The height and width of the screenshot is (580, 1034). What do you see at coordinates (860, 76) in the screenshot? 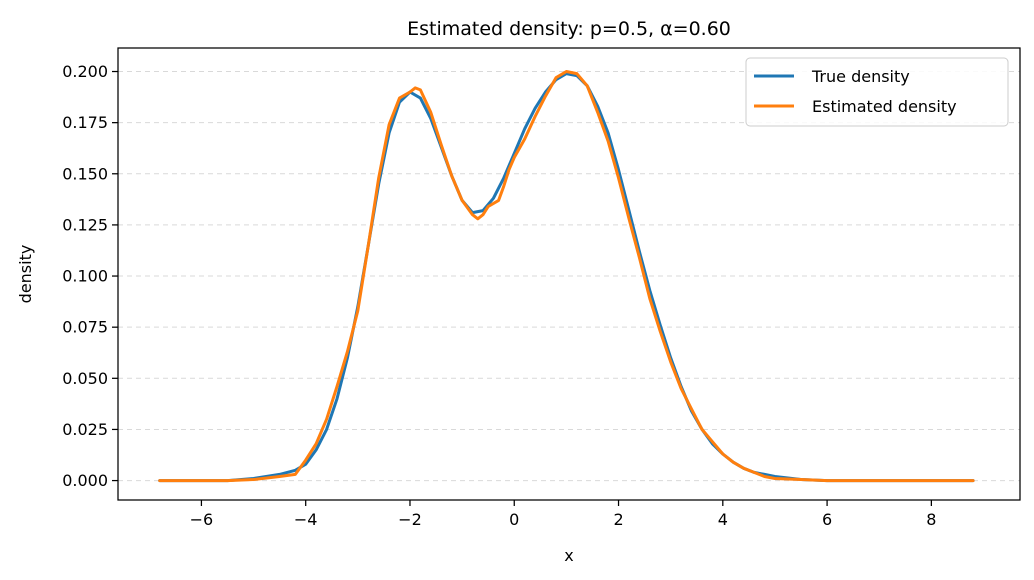
I see `legend-entry: True density` at bounding box center [860, 76].